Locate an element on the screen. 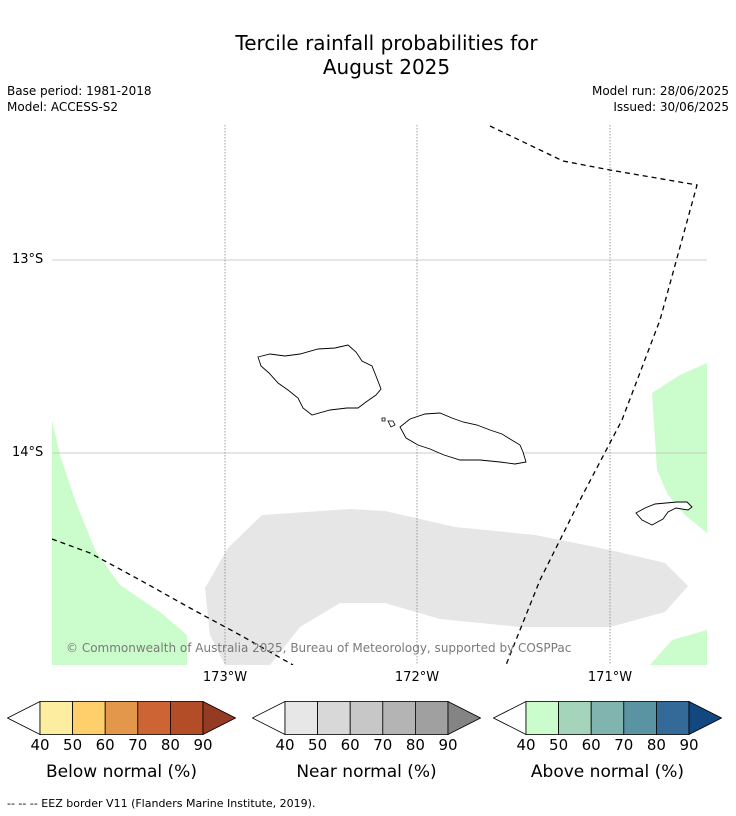 This screenshot has width=736, height=816. colorbar-above-svg is located at coordinates (607, 718).